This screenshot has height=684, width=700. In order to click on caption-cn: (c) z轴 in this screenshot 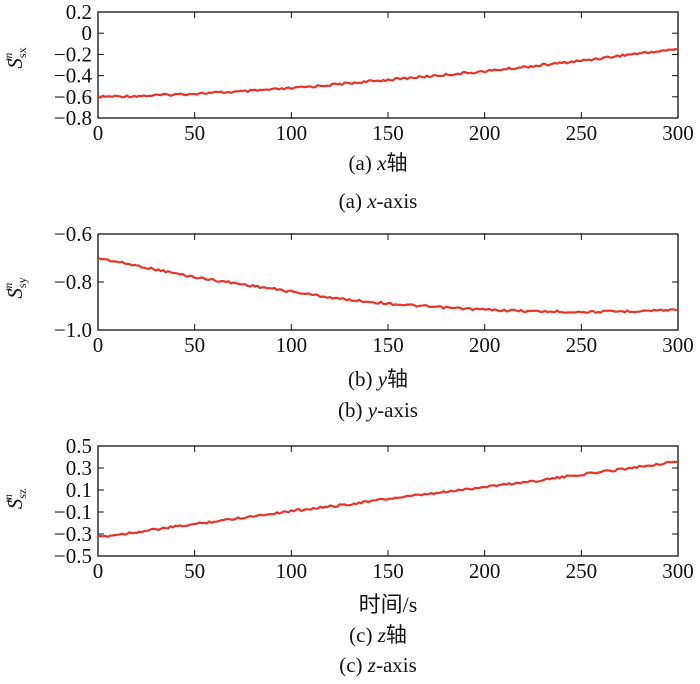, I will do `click(378, 635)`.